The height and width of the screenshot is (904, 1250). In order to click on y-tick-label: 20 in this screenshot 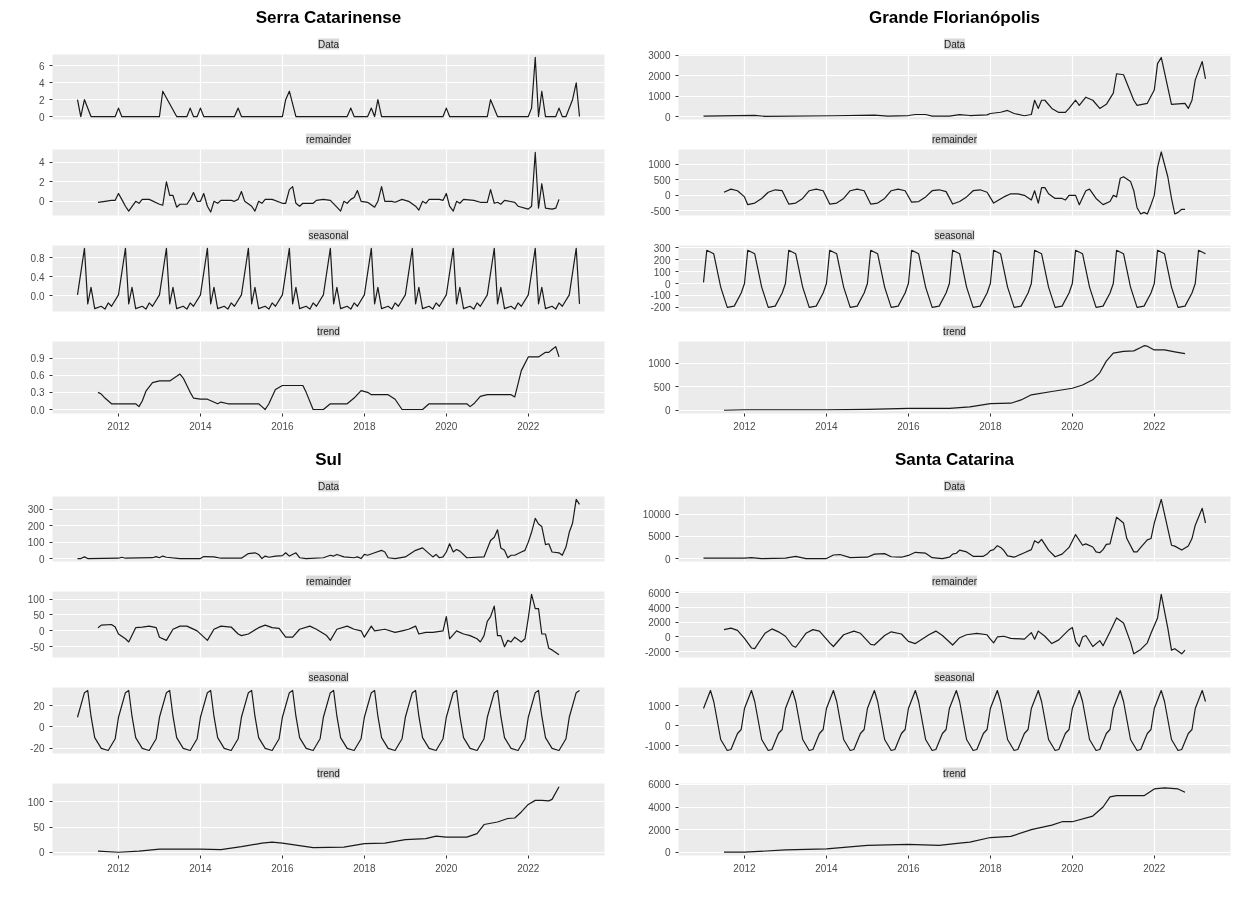, I will do `click(39, 706)`.